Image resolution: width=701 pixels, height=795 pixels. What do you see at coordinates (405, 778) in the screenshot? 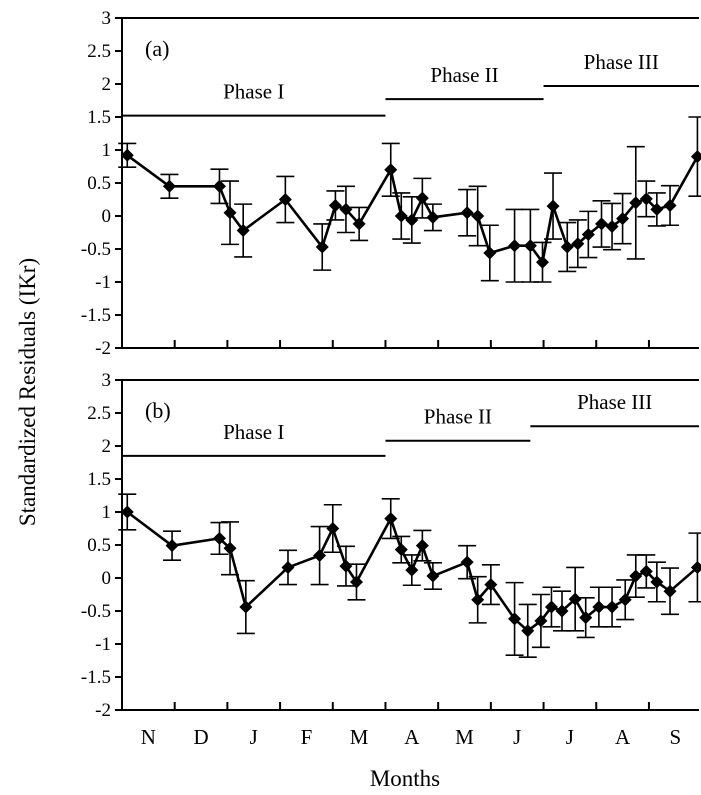
I see `x-axis-title: Months` at bounding box center [405, 778].